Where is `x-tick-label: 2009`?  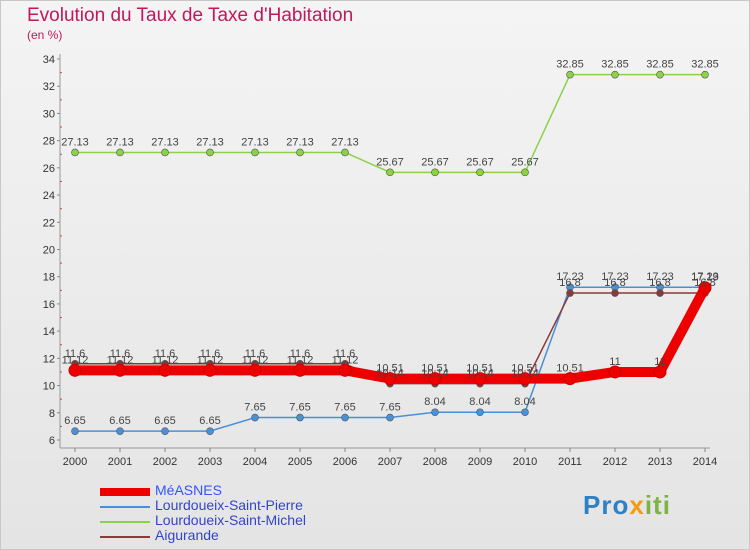 x-tick-label: 2009 is located at coordinates (480, 462).